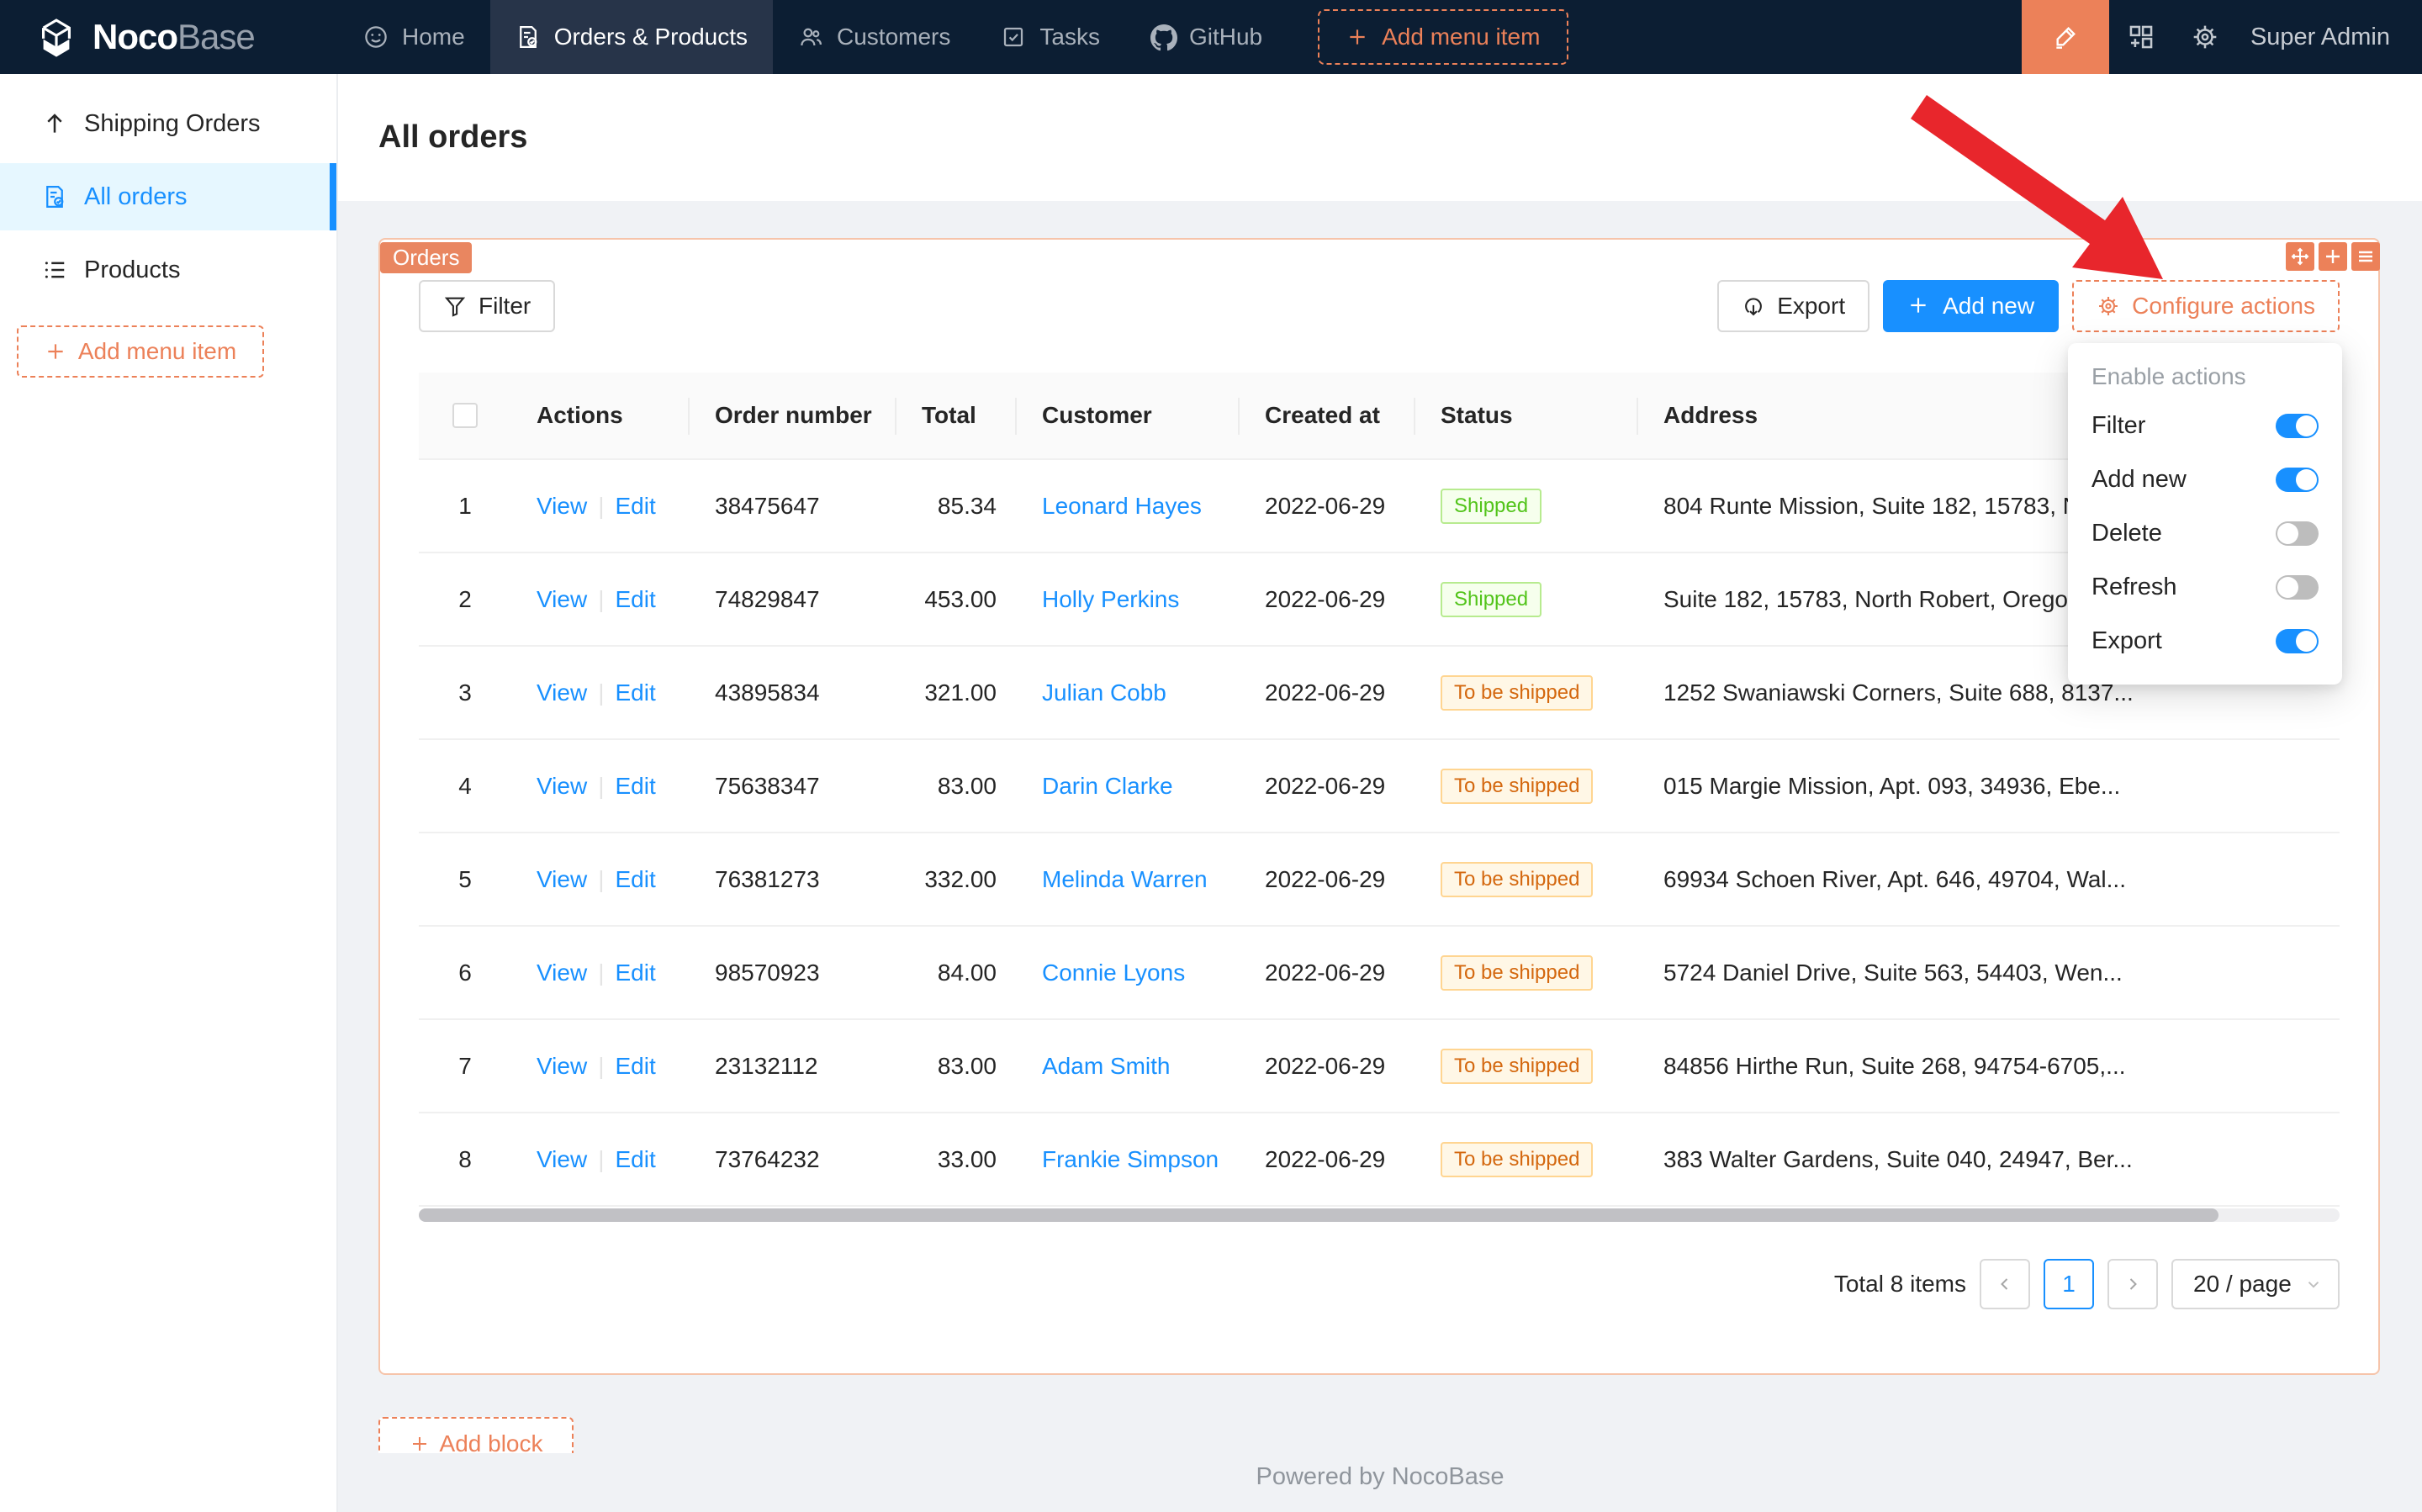  I want to click on export-toggle, so click(2297, 640).